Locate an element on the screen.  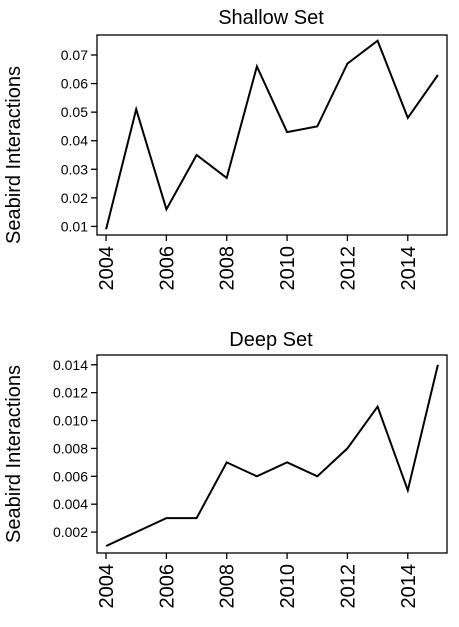
y-tick-label: 0.07 is located at coordinates (74, 55).